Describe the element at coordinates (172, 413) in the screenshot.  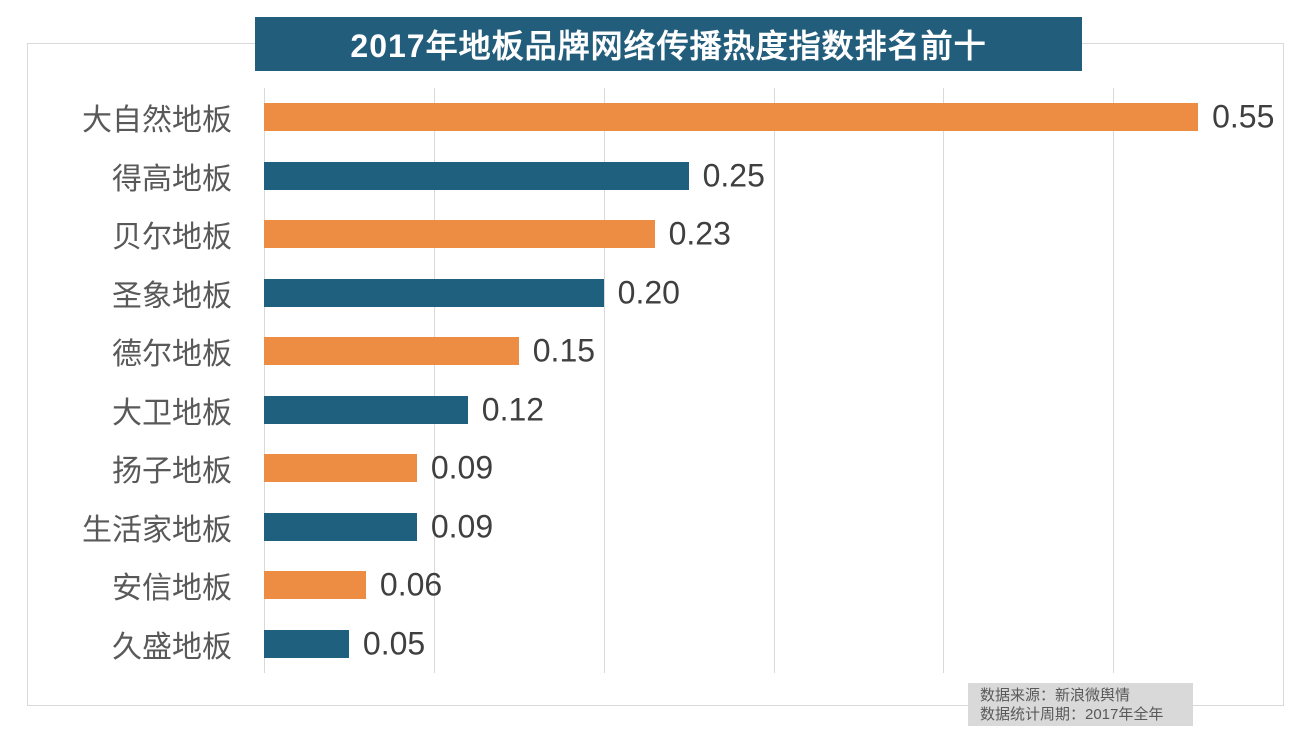
I see `category-label: 大卫地板` at that location.